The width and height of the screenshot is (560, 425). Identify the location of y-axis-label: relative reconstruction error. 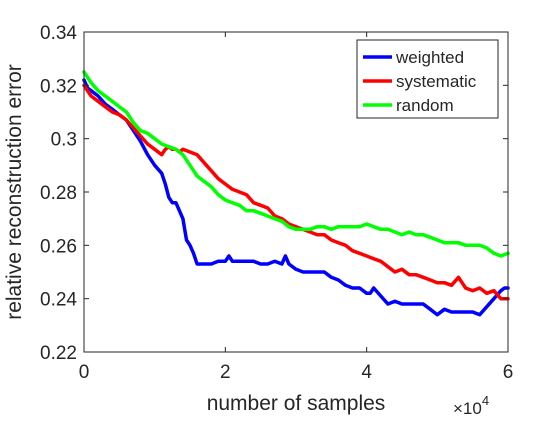
(14, 192).